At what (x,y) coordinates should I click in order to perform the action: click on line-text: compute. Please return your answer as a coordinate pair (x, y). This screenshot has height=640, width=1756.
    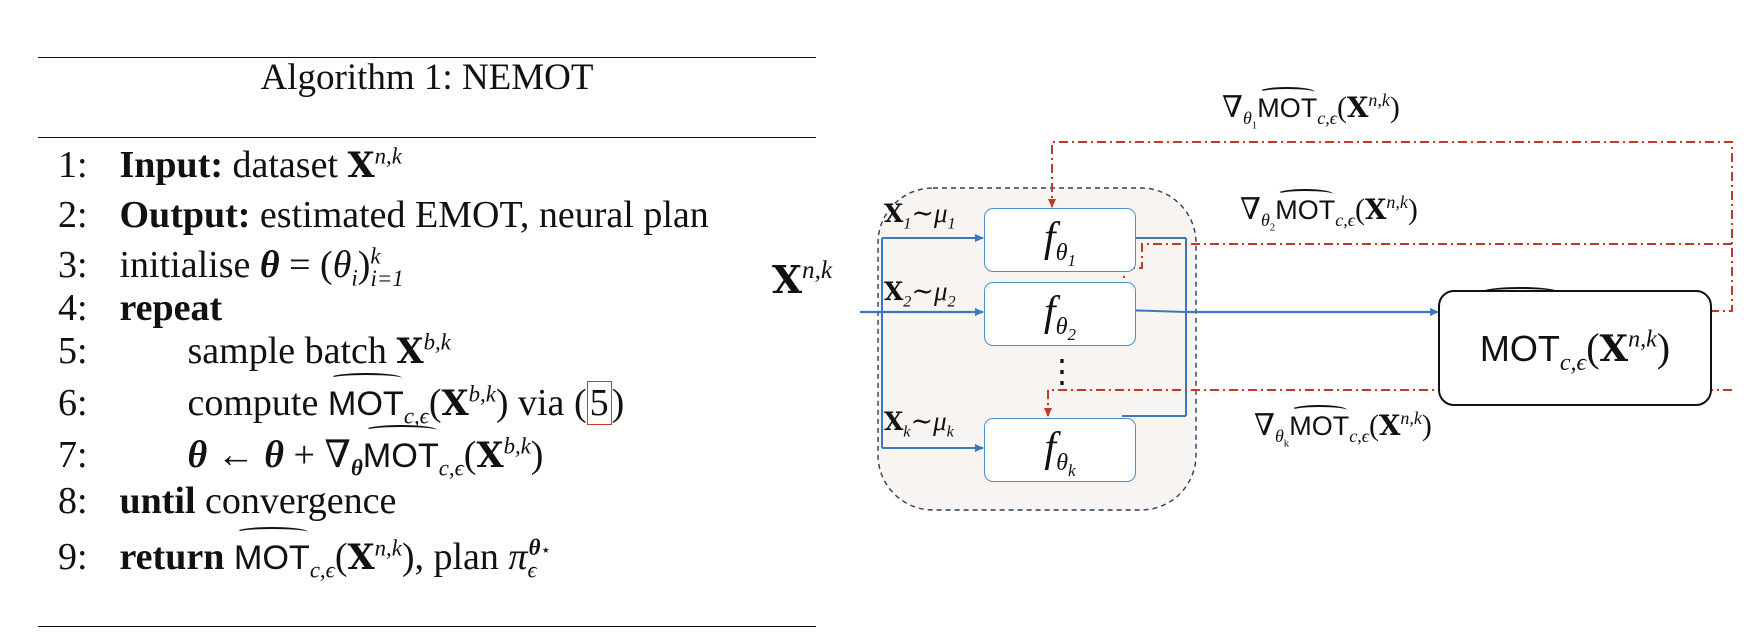
    Looking at the image, I should click on (253, 403).